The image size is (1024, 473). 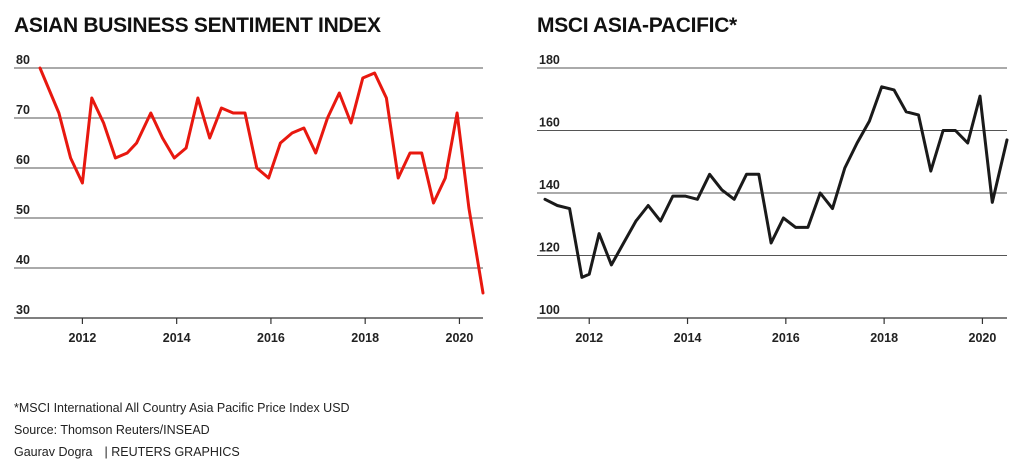 I want to click on msci-ytick-180: 180, so click(x=549, y=60).